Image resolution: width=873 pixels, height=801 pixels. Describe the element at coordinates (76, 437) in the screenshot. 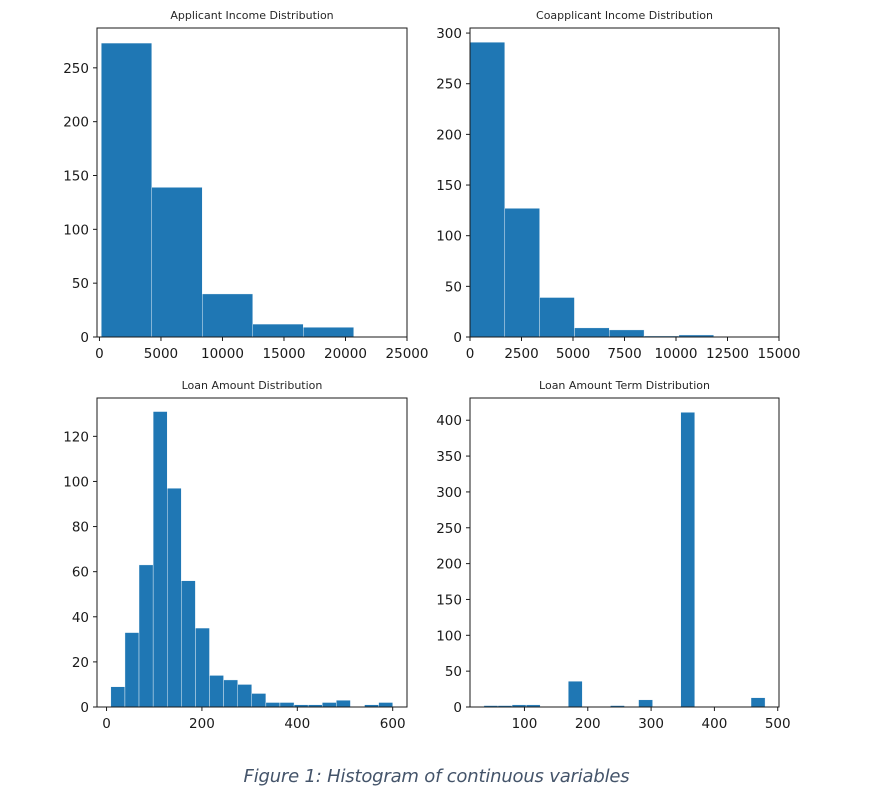

I see `y-tick-label: 120` at that location.